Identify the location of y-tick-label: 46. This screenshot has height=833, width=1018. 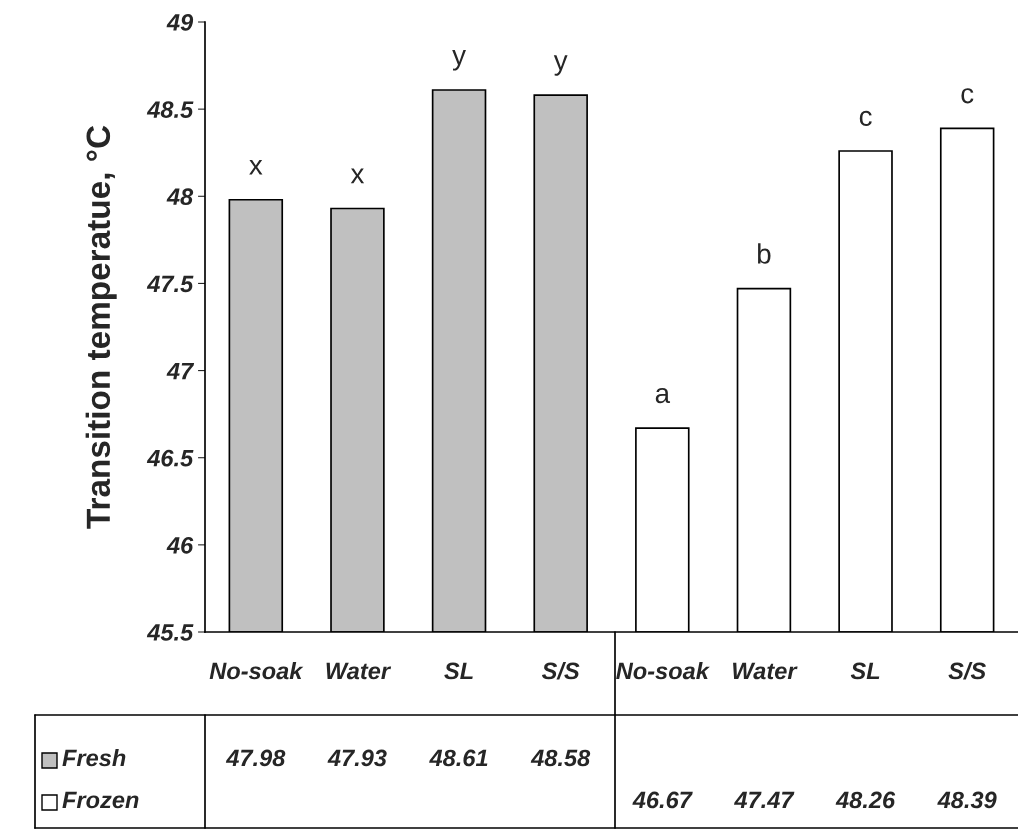
(180, 545).